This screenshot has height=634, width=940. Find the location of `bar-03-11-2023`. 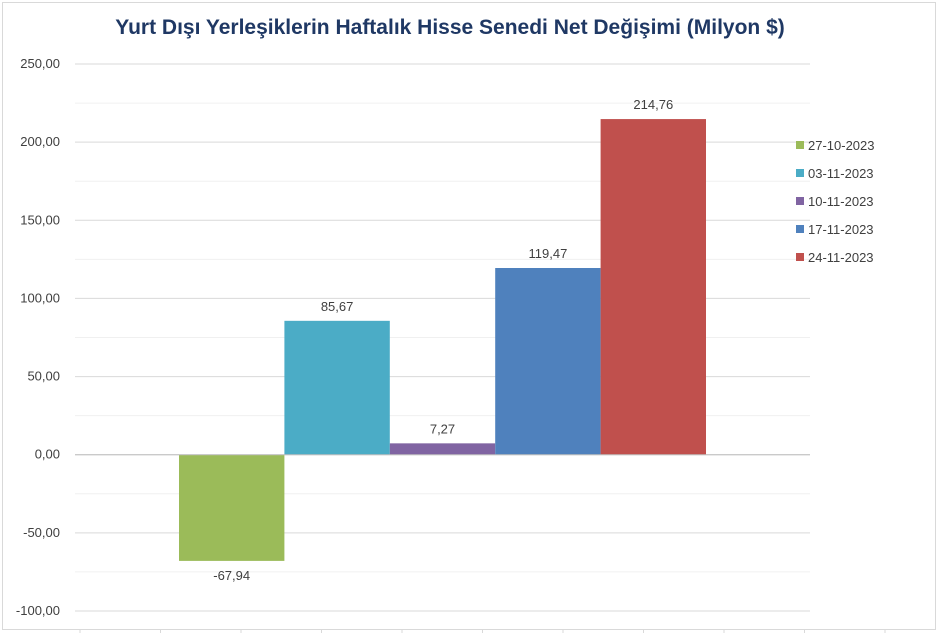

bar-03-11-2023 is located at coordinates (337, 387).